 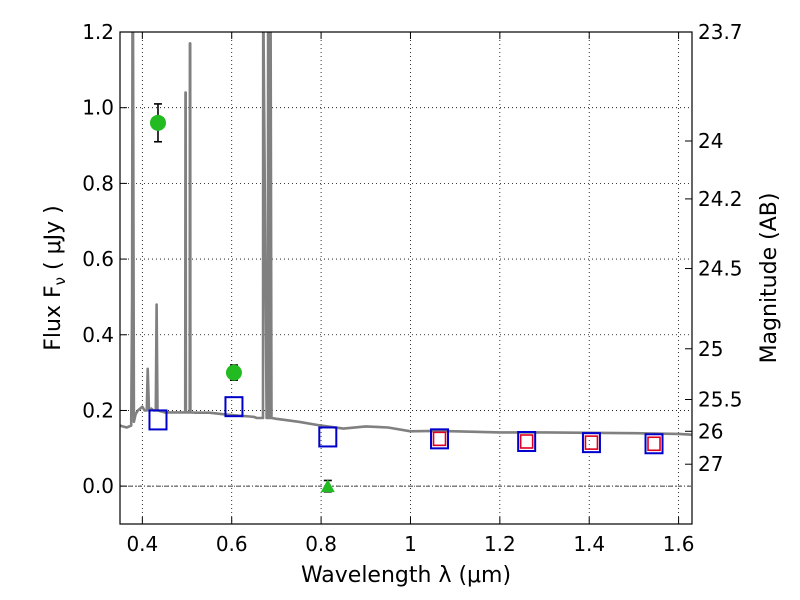 What do you see at coordinates (406, 575) in the screenshot?
I see `x-axis-label: Wavelength λ (μm)` at bounding box center [406, 575].